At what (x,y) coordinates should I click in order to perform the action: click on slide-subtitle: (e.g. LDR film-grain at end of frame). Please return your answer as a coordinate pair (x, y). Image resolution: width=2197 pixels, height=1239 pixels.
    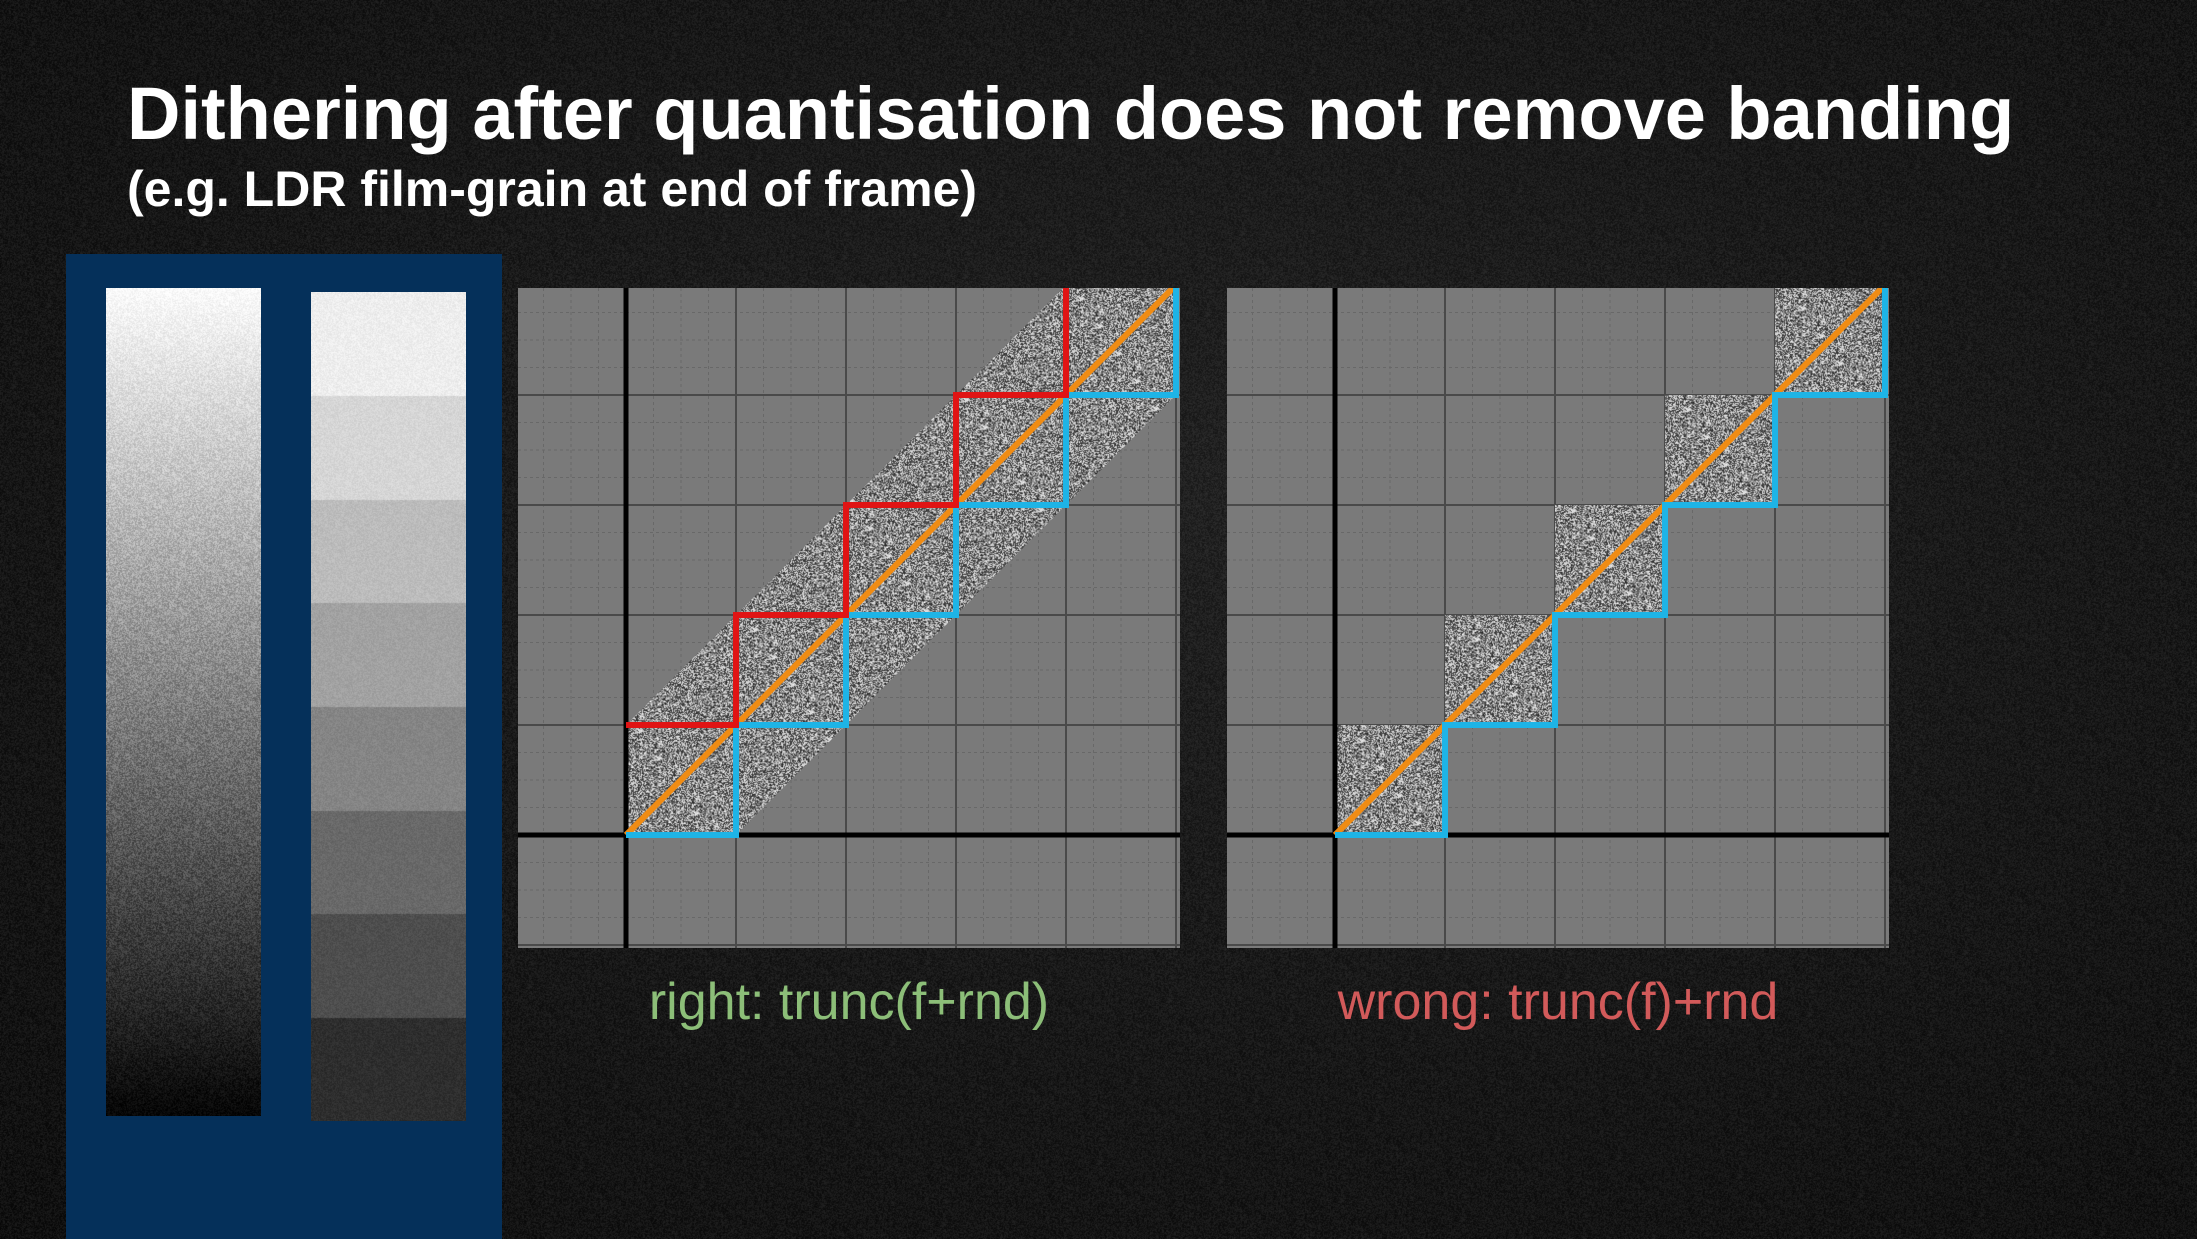
    Looking at the image, I should click on (552, 189).